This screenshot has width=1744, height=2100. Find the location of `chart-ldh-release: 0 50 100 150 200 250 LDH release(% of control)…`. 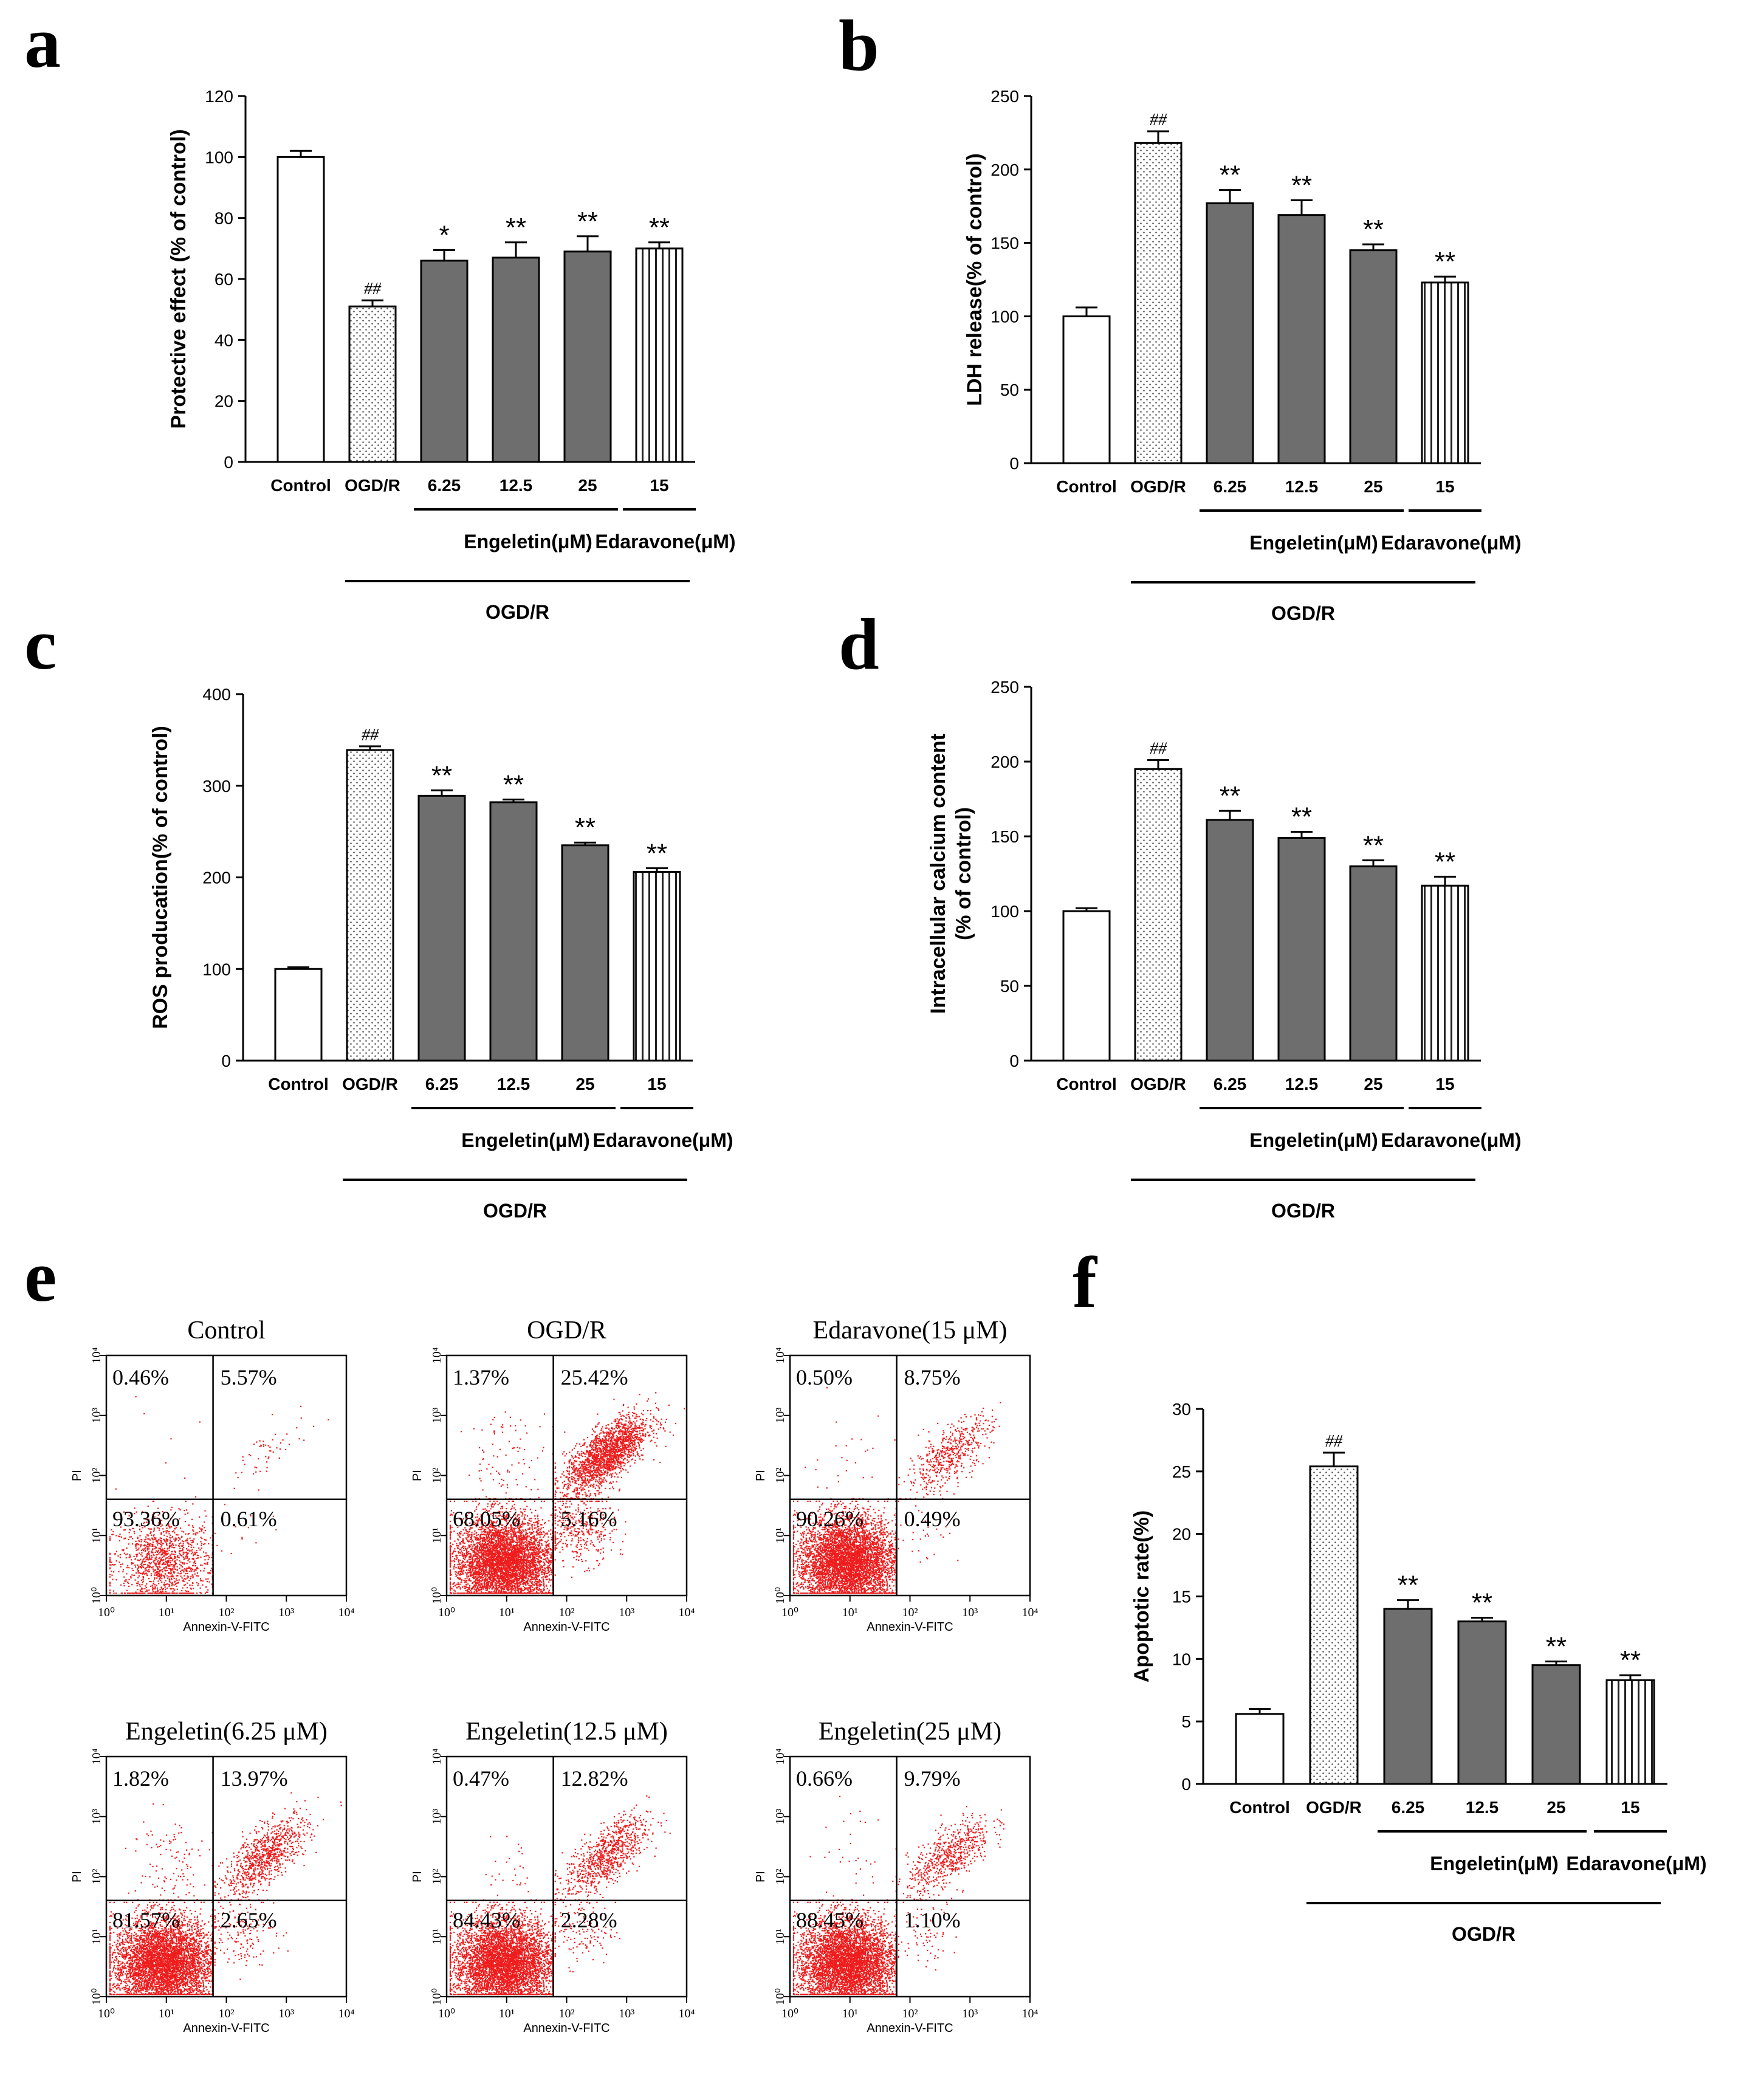

chart-ldh-release: 0 50 100 150 200 250 LDH release(% of control)… is located at coordinates (1243, 355).